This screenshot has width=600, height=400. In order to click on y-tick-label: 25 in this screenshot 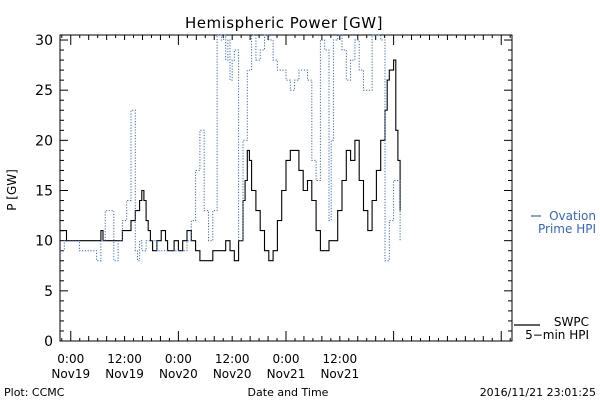, I will do `click(44, 91)`.